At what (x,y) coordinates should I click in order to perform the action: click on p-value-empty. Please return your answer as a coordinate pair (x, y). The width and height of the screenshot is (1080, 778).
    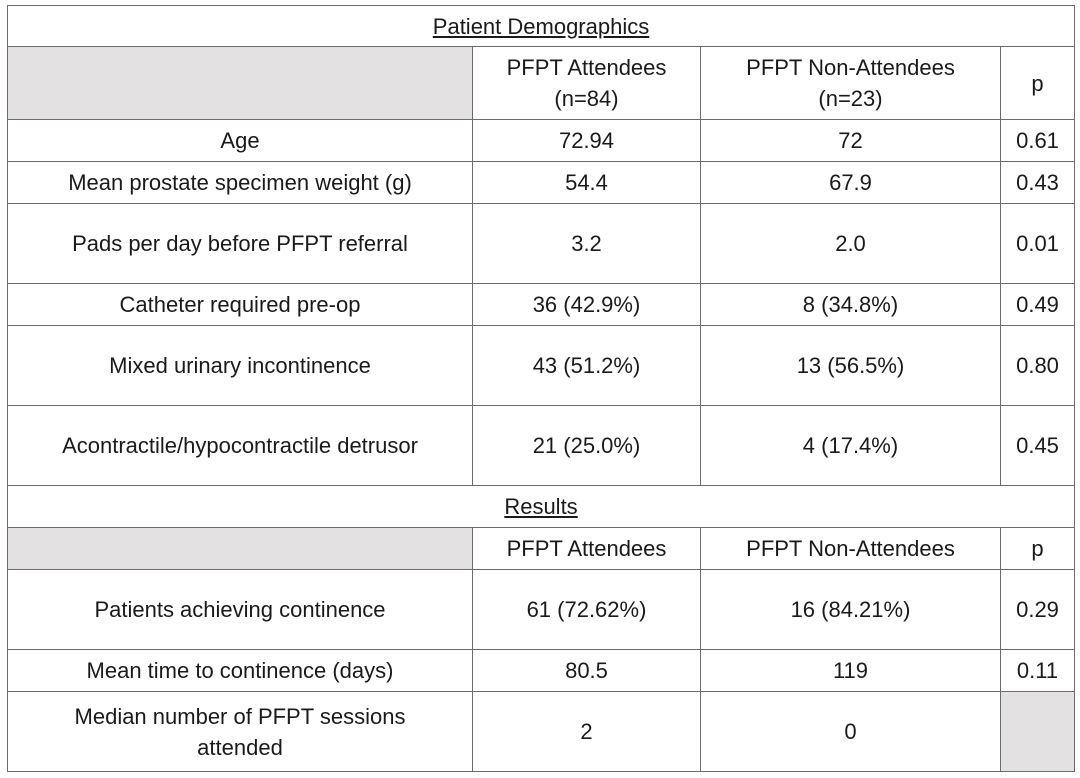
    Looking at the image, I should click on (1037, 731).